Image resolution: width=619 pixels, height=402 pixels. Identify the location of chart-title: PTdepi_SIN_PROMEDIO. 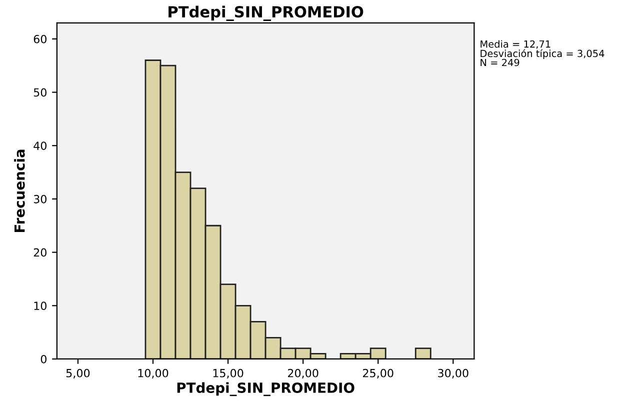
(266, 13).